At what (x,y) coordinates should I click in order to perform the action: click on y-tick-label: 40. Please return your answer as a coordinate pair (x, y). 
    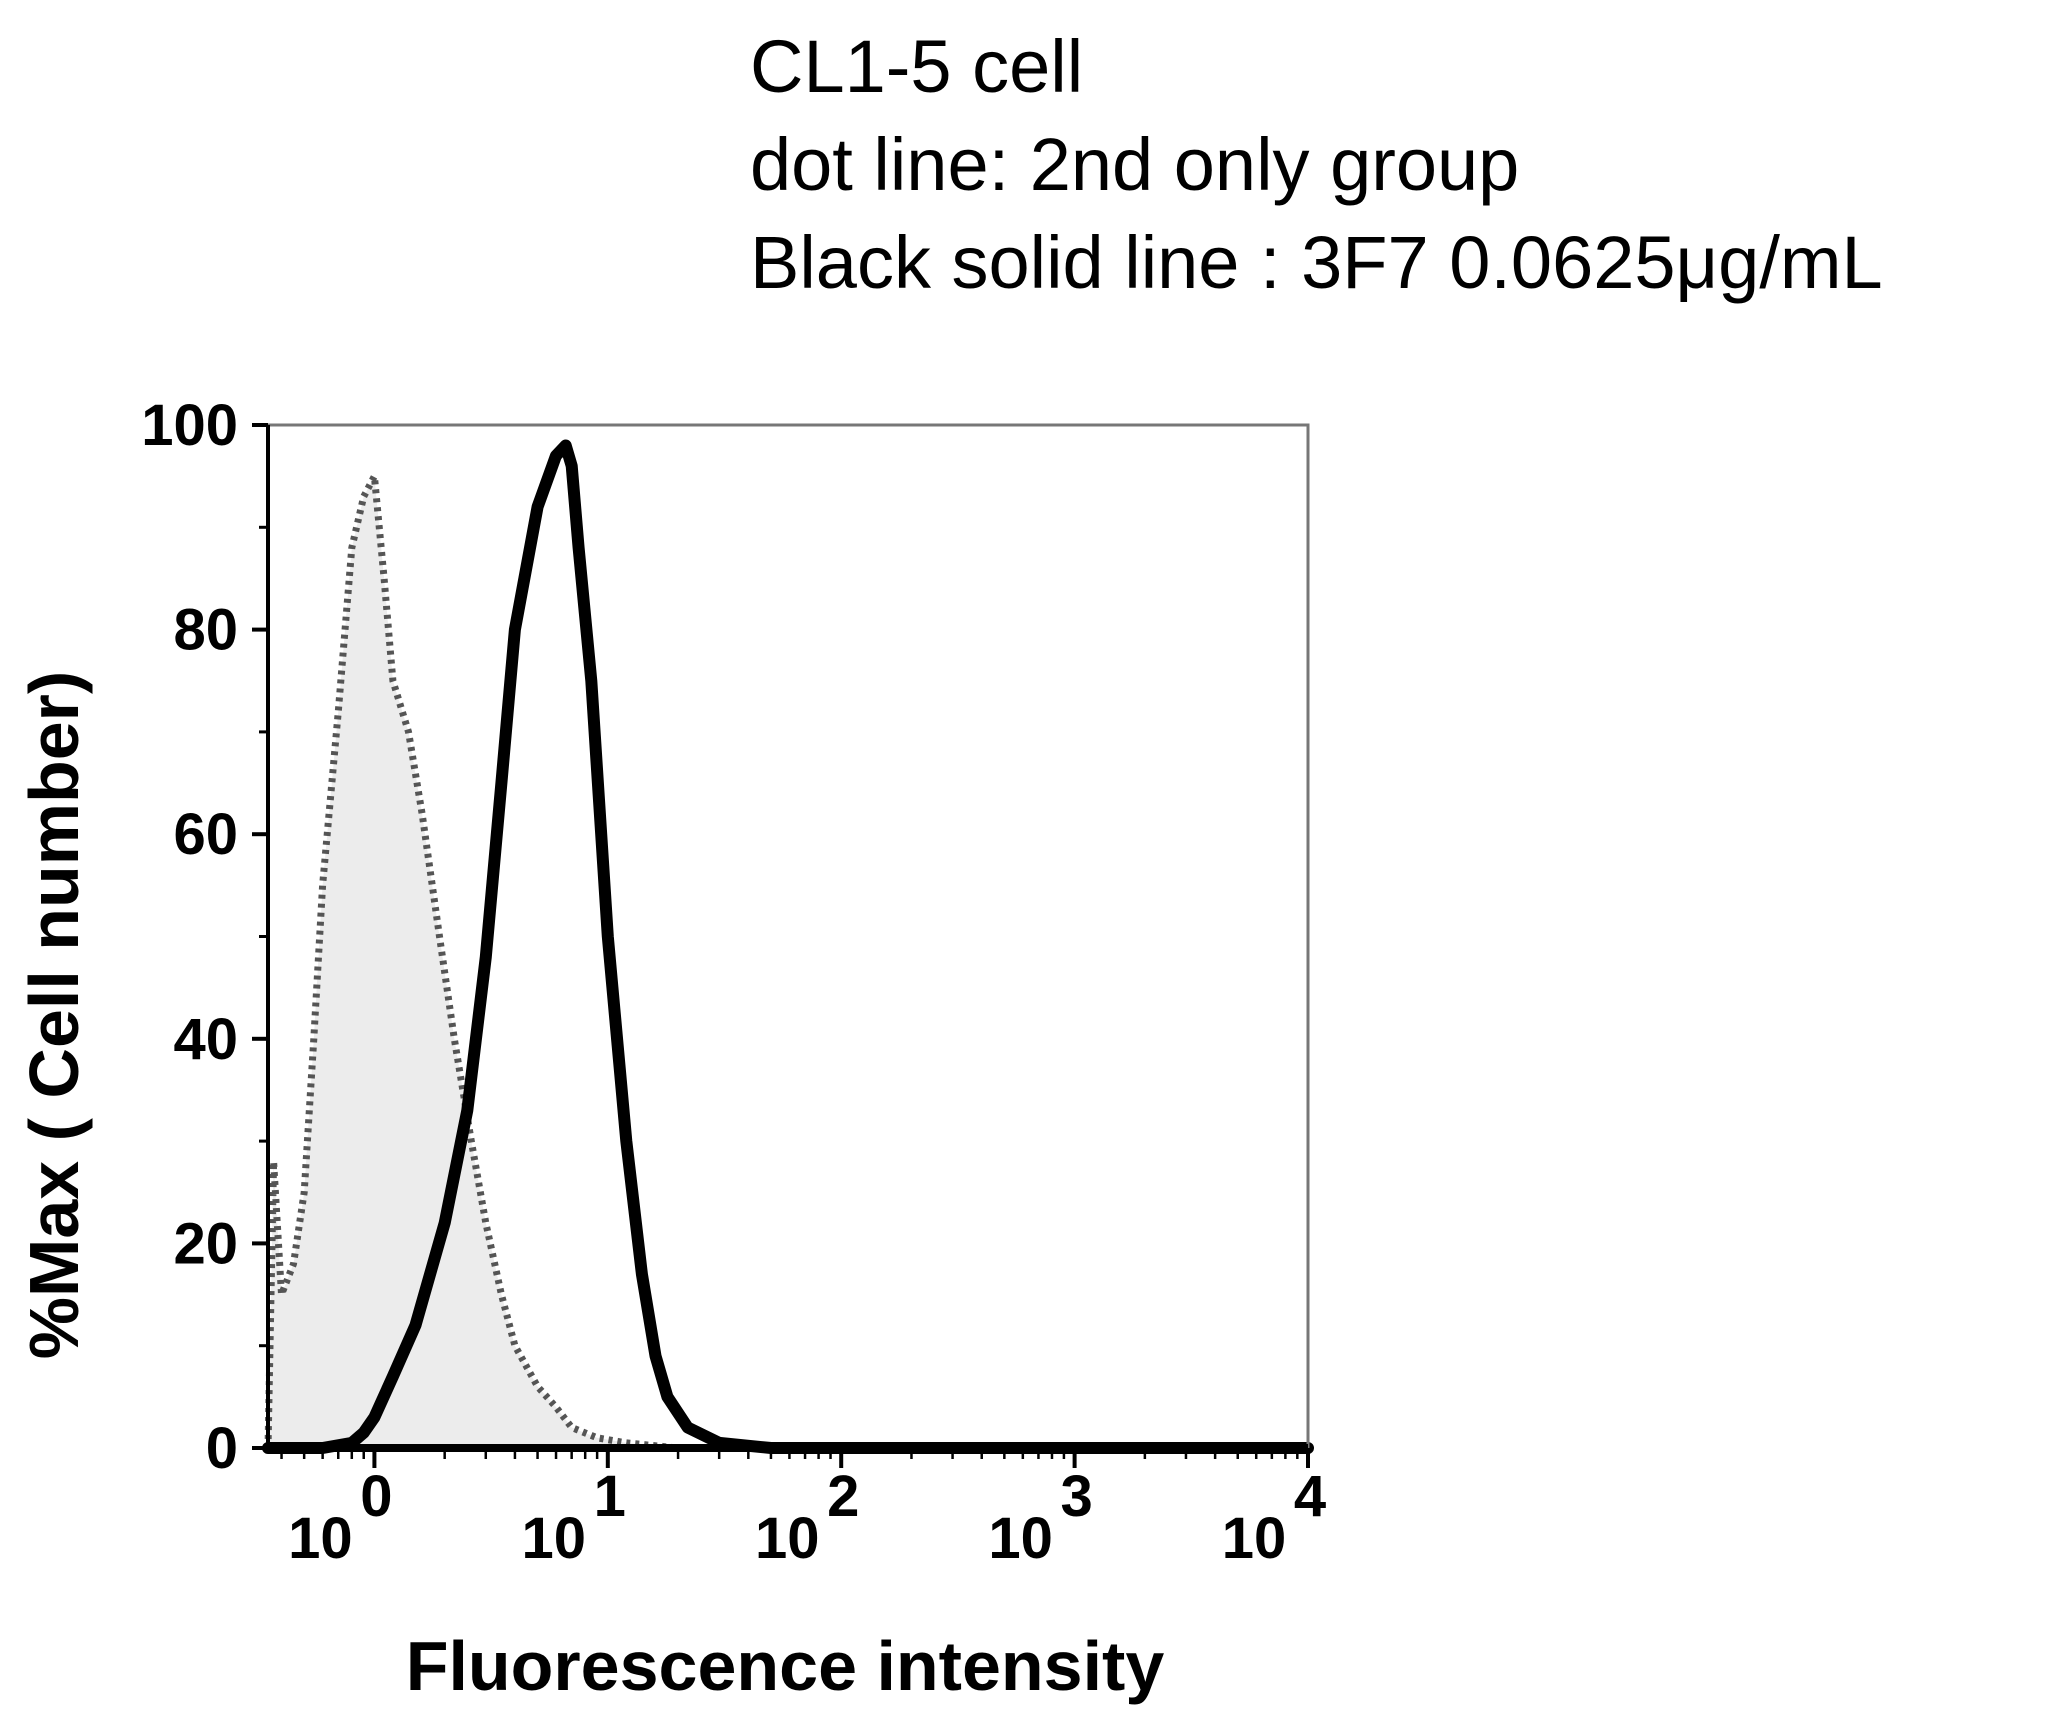
    Looking at the image, I should click on (205, 1039).